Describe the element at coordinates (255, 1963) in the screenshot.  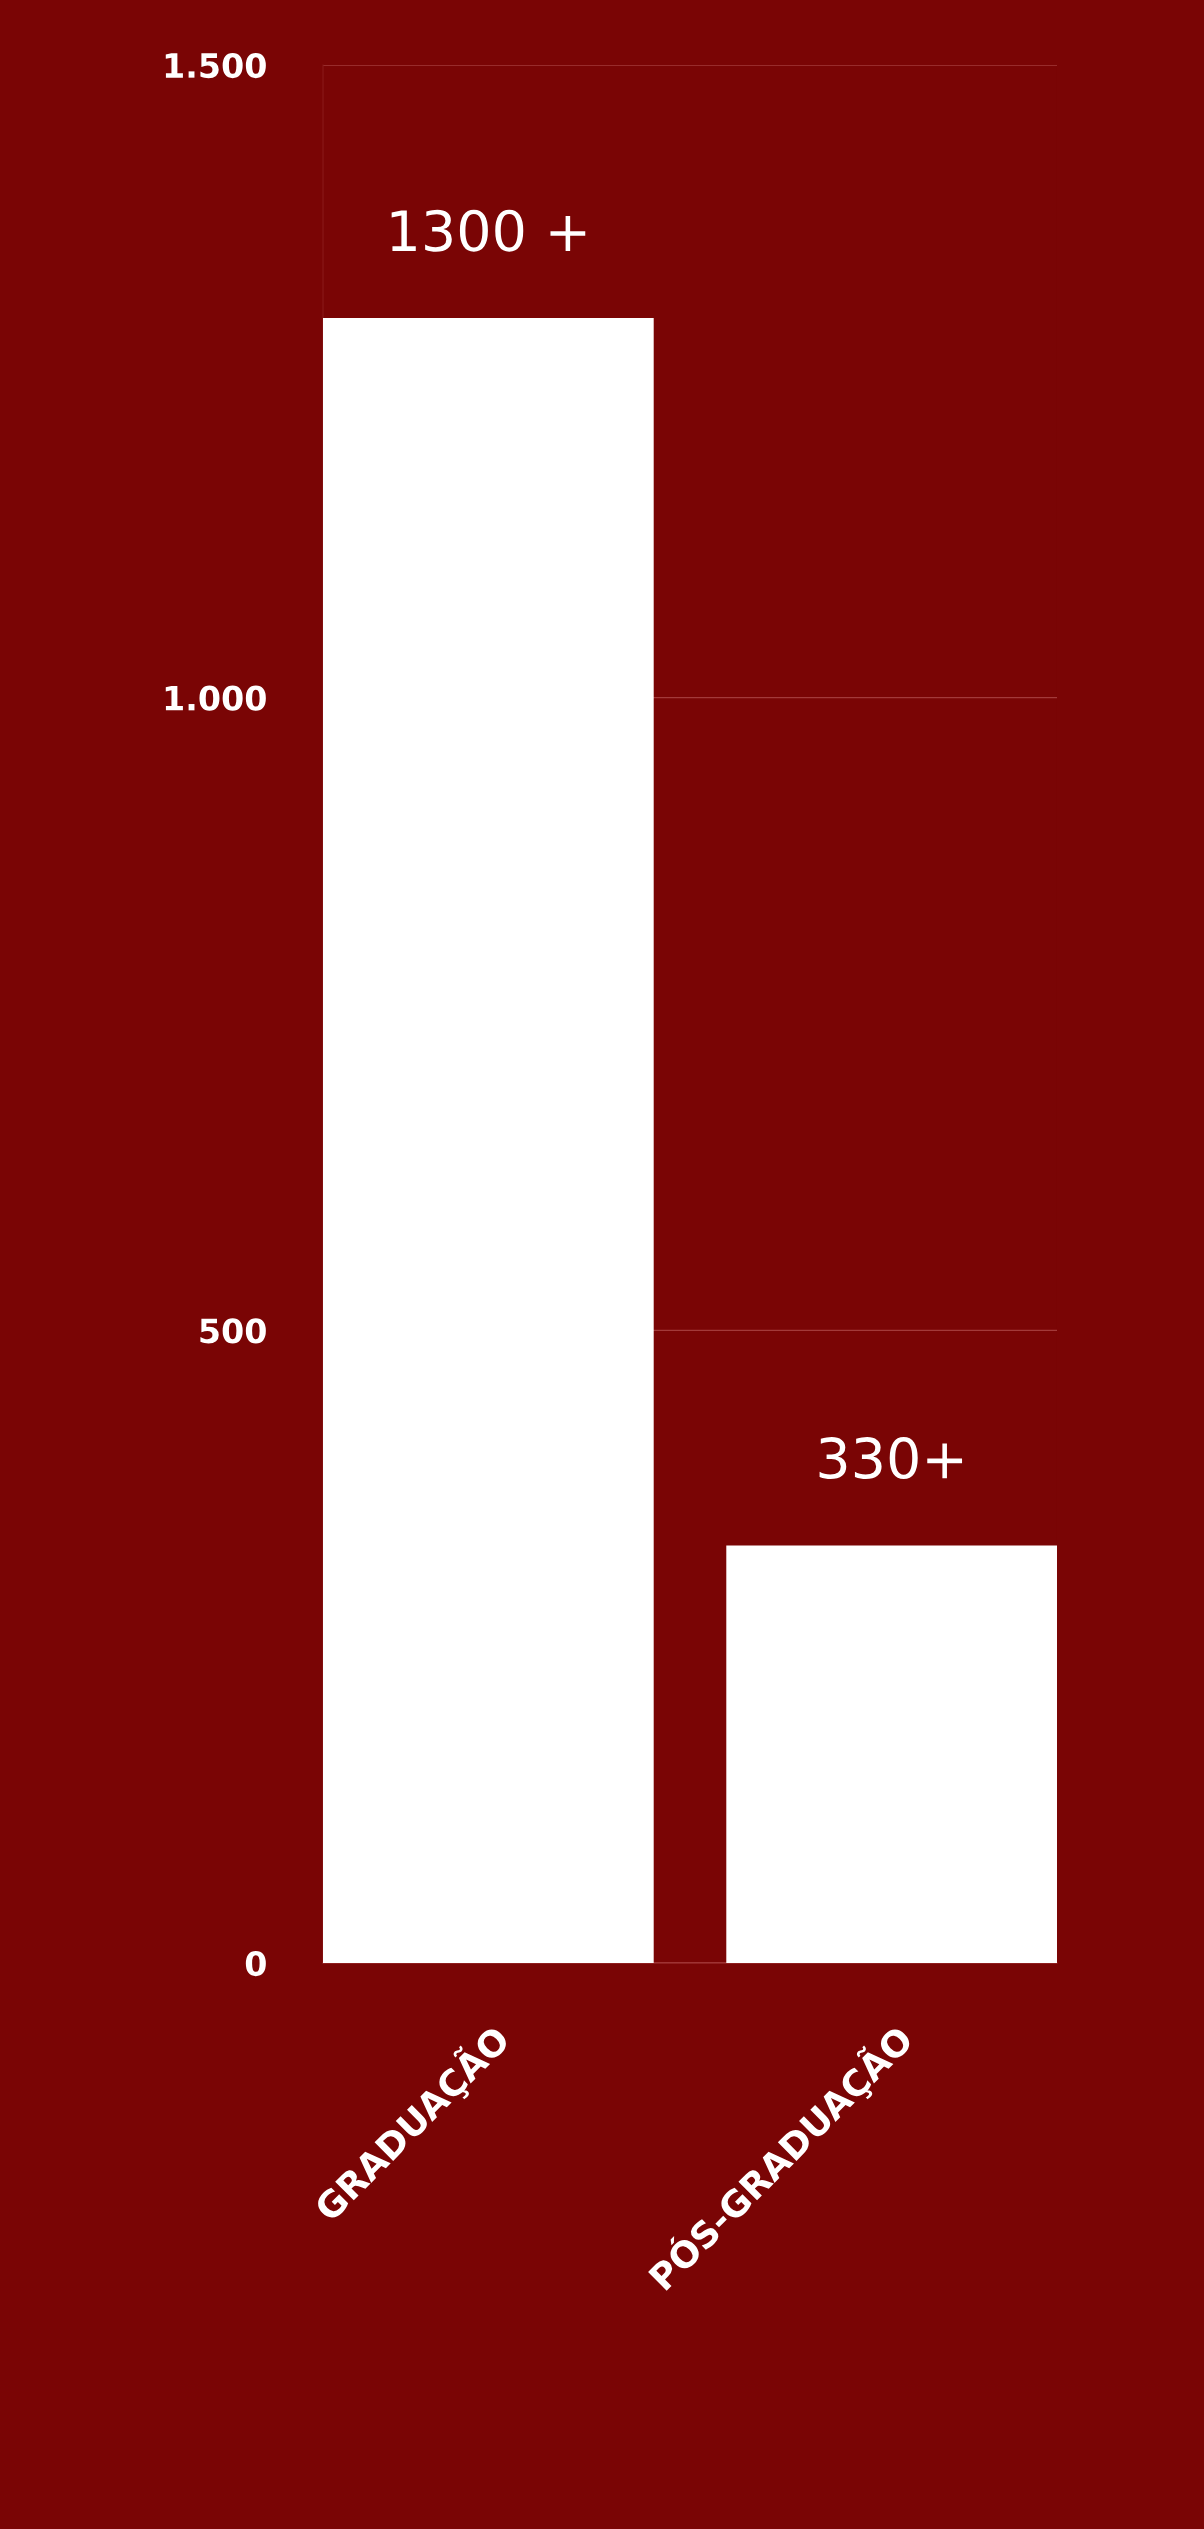
I see `y-tick-label: 0` at that location.